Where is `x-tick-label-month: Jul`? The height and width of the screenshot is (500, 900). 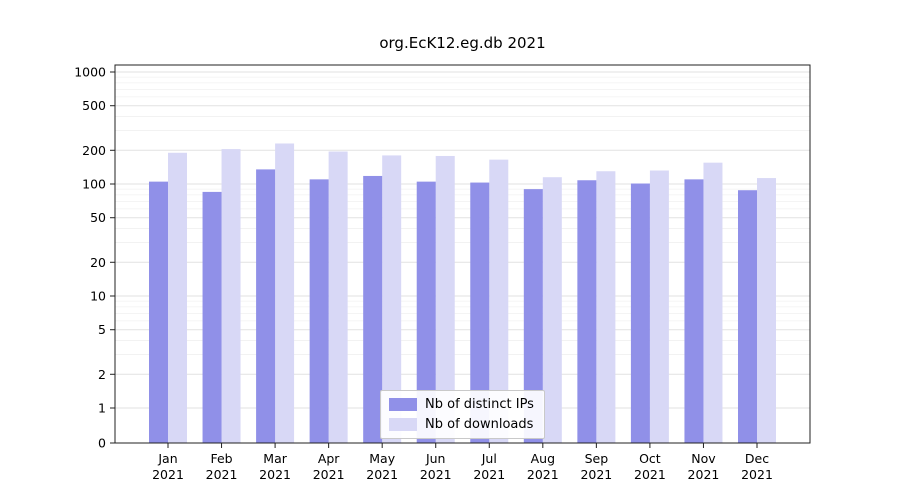
x-tick-label-month: Jul is located at coordinates (489, 458).